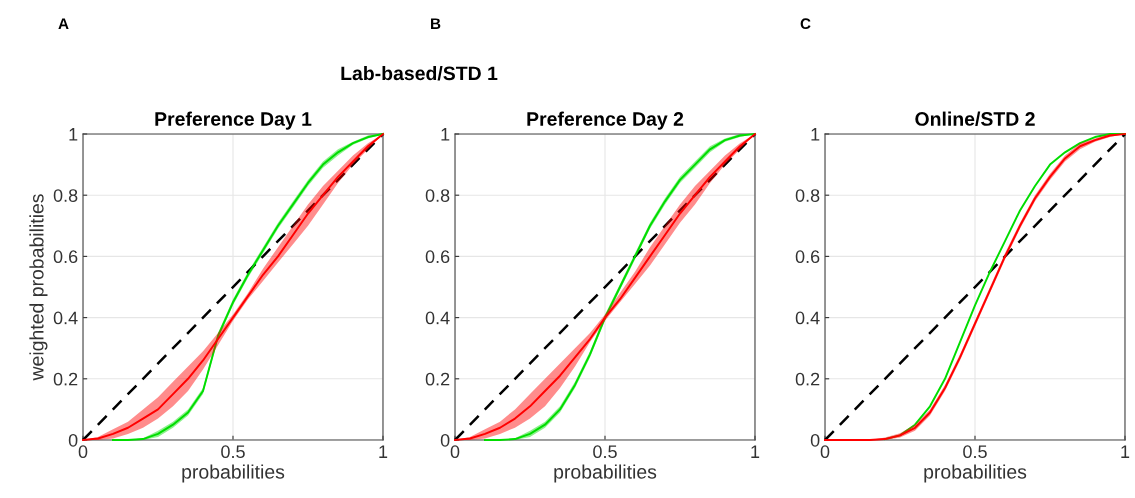  What do you see at coordinates (38, 287) in the screenshot?
I see `y-axis-title: weighted probabilities` at bounding box center [38, 287].